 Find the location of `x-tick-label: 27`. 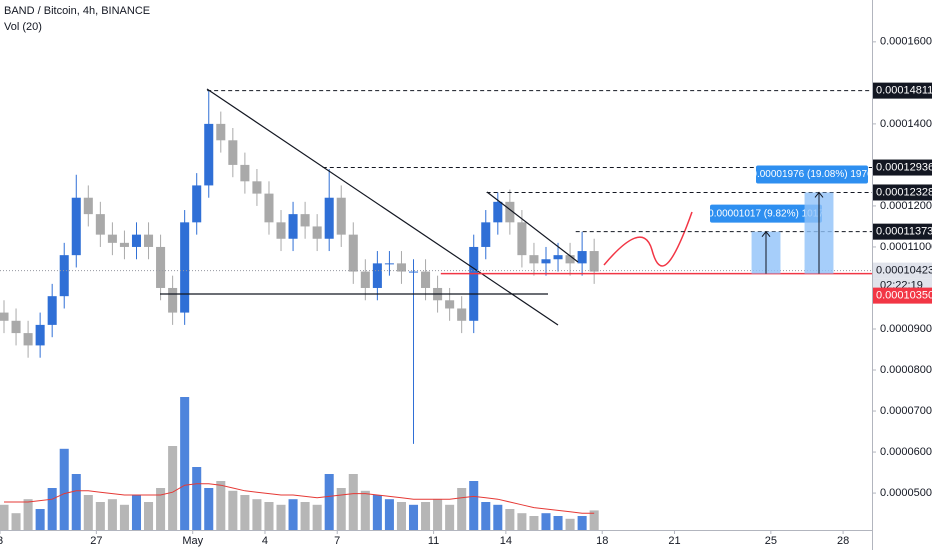

x-tick-label: 27 is located at coordinates (96, 541).